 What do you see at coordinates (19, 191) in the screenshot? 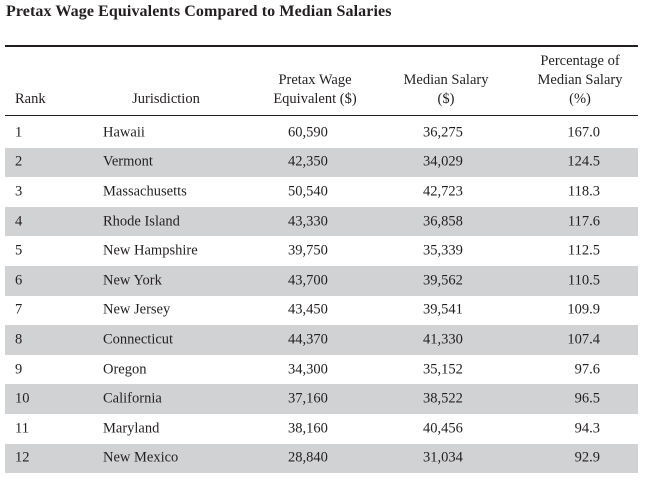
I see `cell-rank: 3` at bounding box center [19, 191].